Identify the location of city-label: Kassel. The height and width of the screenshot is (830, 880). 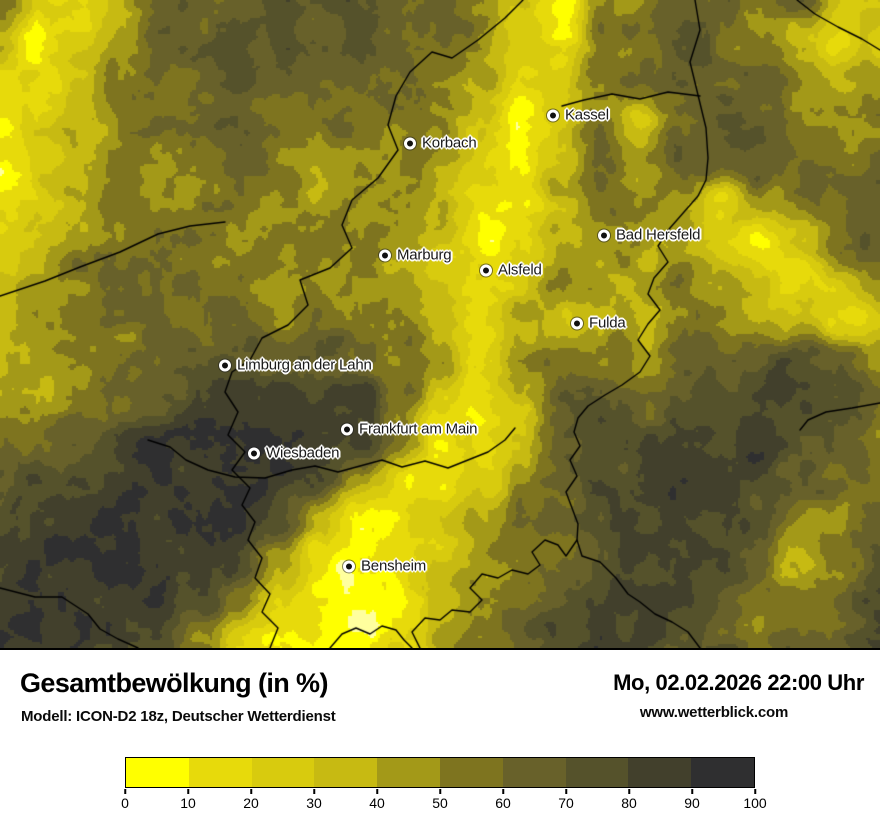
(587, 115).